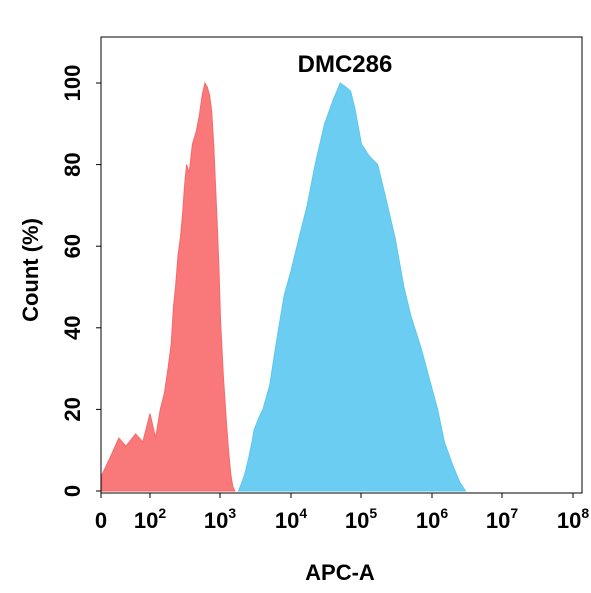  Describe the element at coordinates (342, 513) in the screenshot. I see `x-tick-group: 0 10² 10³ 10⁴ 10⁵ 10⁶ 10⁷ 10⁸` at that location.